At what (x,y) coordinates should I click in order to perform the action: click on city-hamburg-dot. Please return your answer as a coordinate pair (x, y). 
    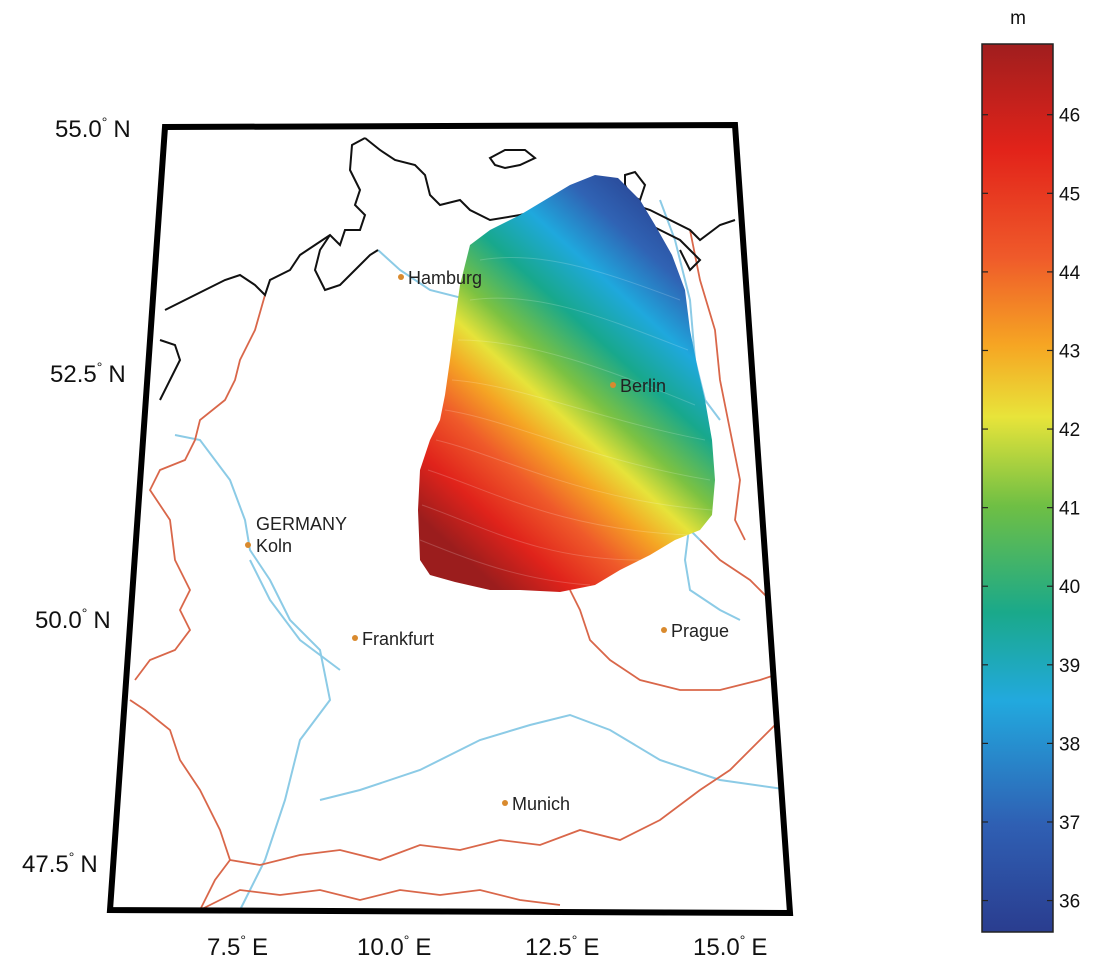
    Looking at the image, I should click on (401, 277).